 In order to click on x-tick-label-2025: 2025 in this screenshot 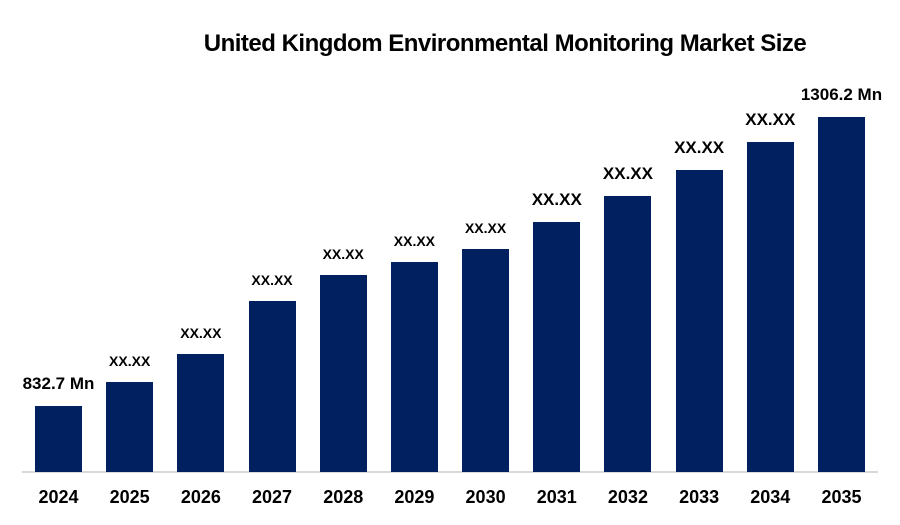, I will do `click(129, 497)`.